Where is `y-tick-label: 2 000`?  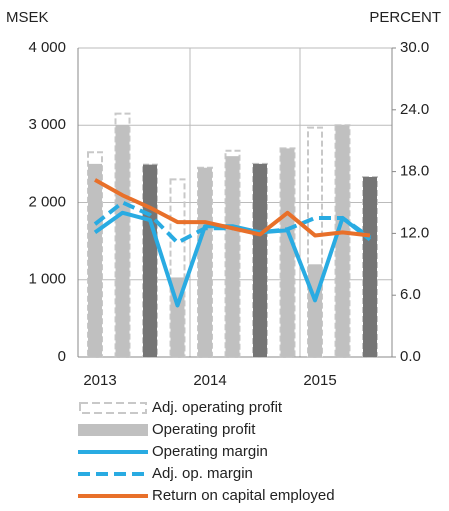
y-tick-label: 2 000 is located at coordinates (47, 201).